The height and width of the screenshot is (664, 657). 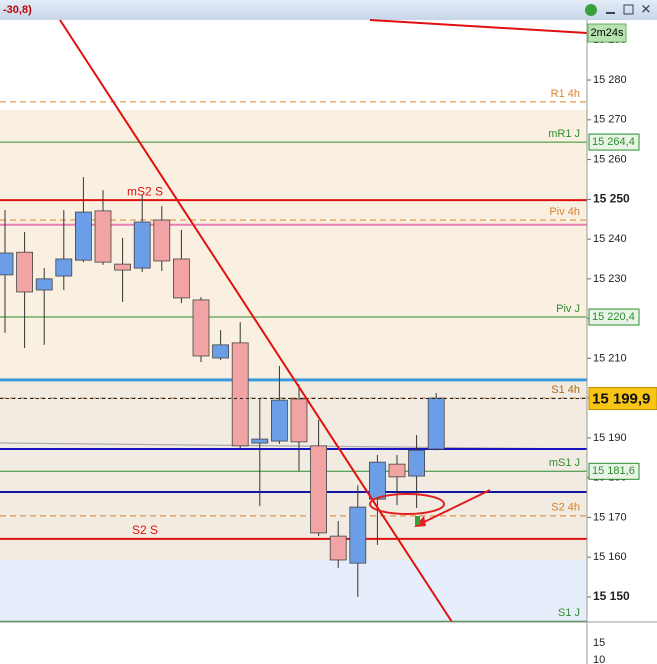 What do you see at coordinates (599, 659) in the screenshot?
I see `lower-pane-label: 10` at bounding box center [599, 659].